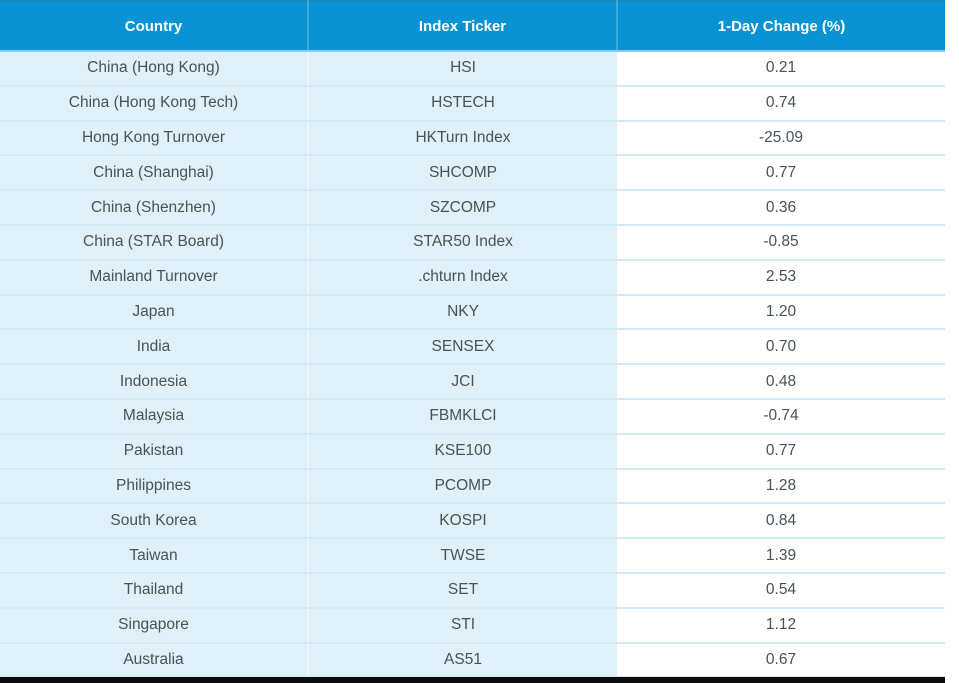 The height and width of the screenshot is (683, 959). Describe the element at coordinates (154, 312) in the screenshot. I see `cell-country: Japan` at that location.